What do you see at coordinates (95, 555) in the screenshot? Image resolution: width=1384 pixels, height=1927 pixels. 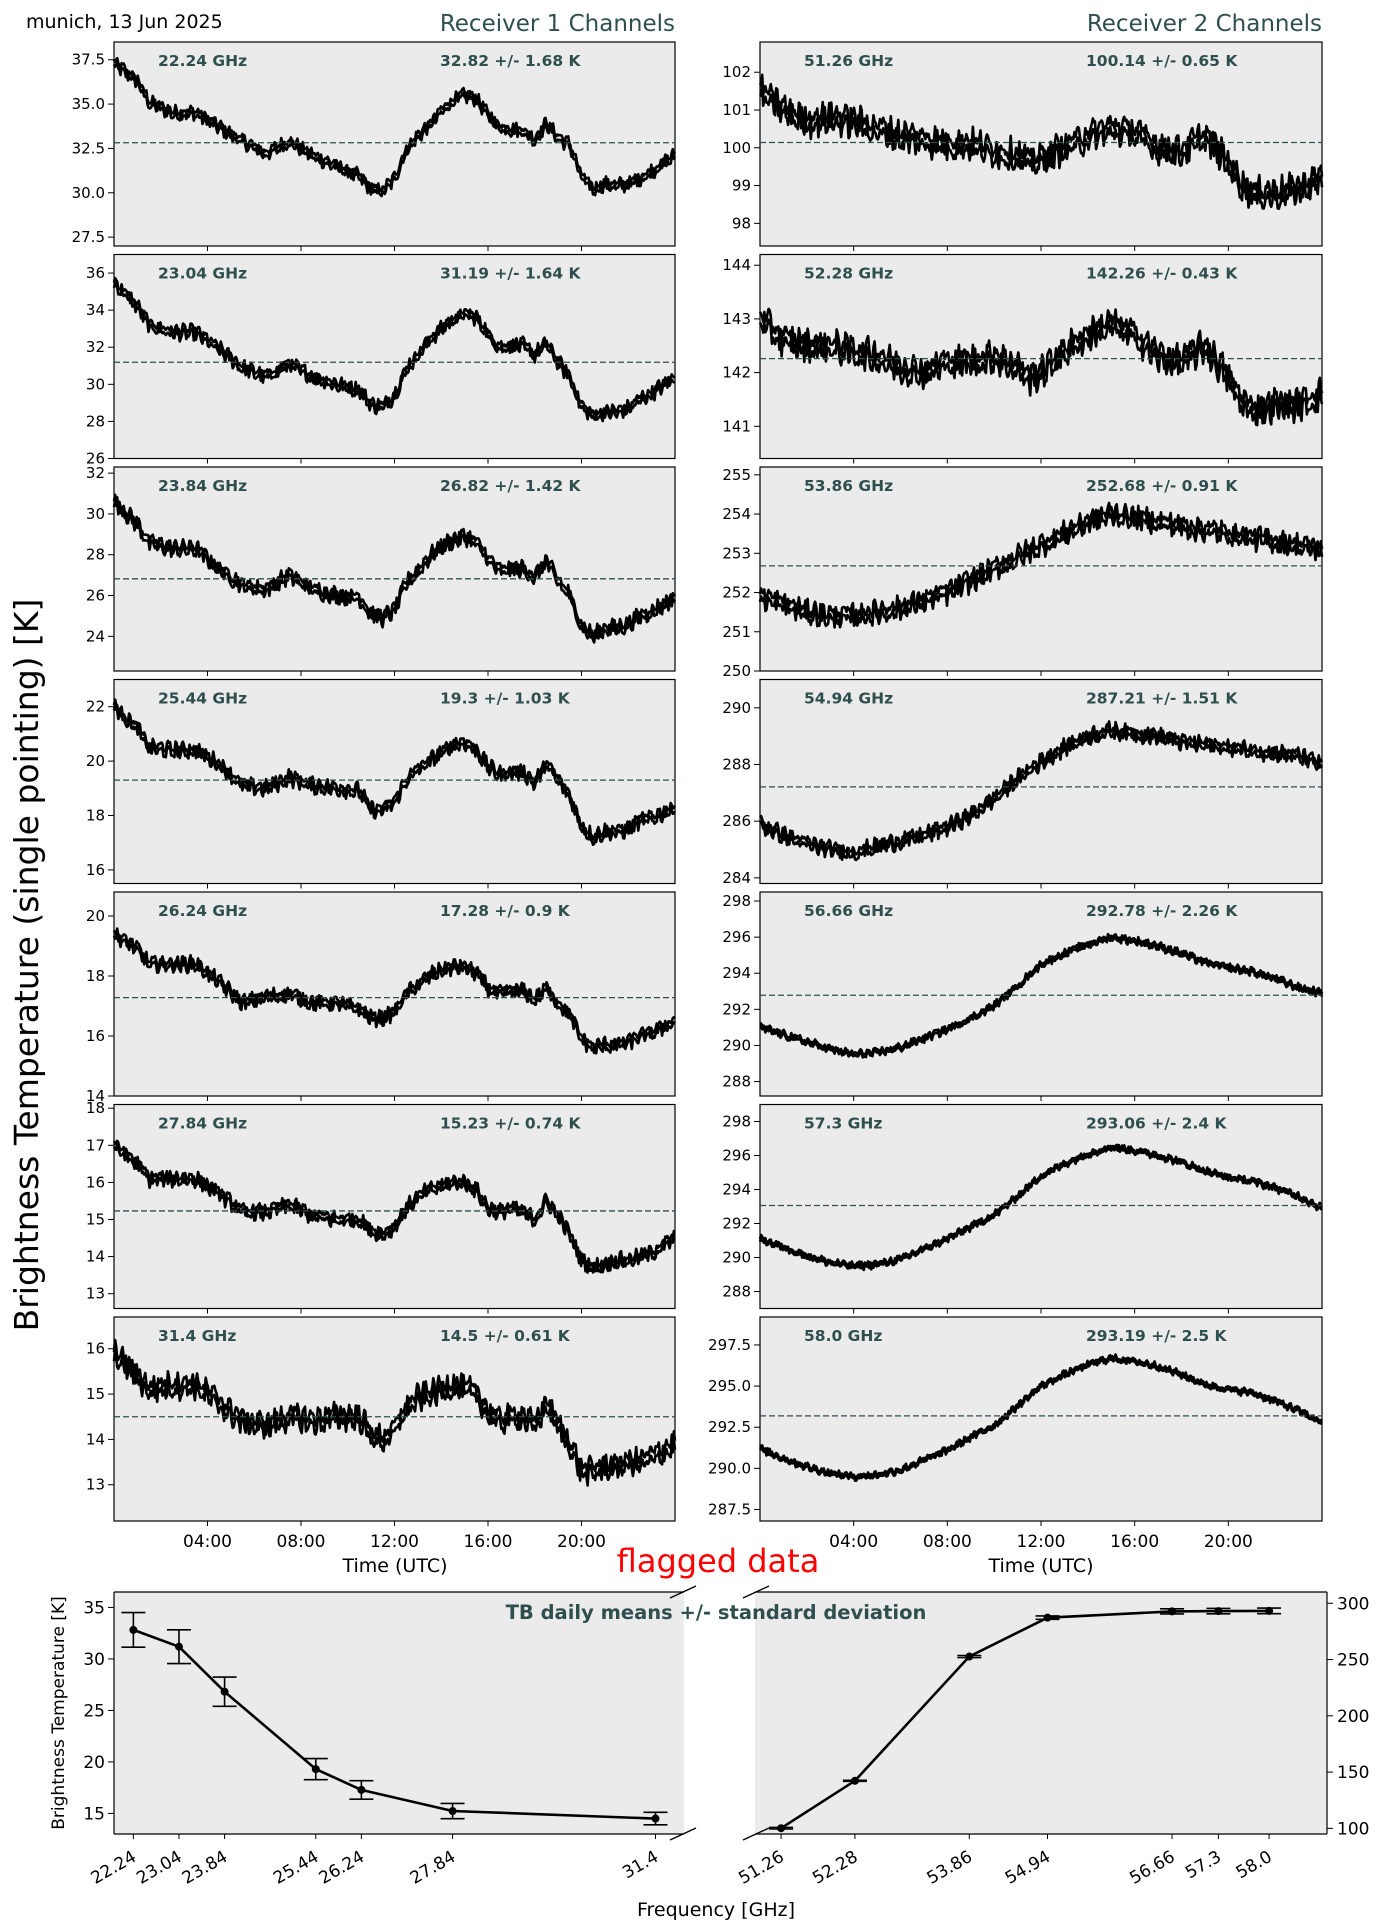 I see `y-tick-label: 28` at bounding box center [95, 555].